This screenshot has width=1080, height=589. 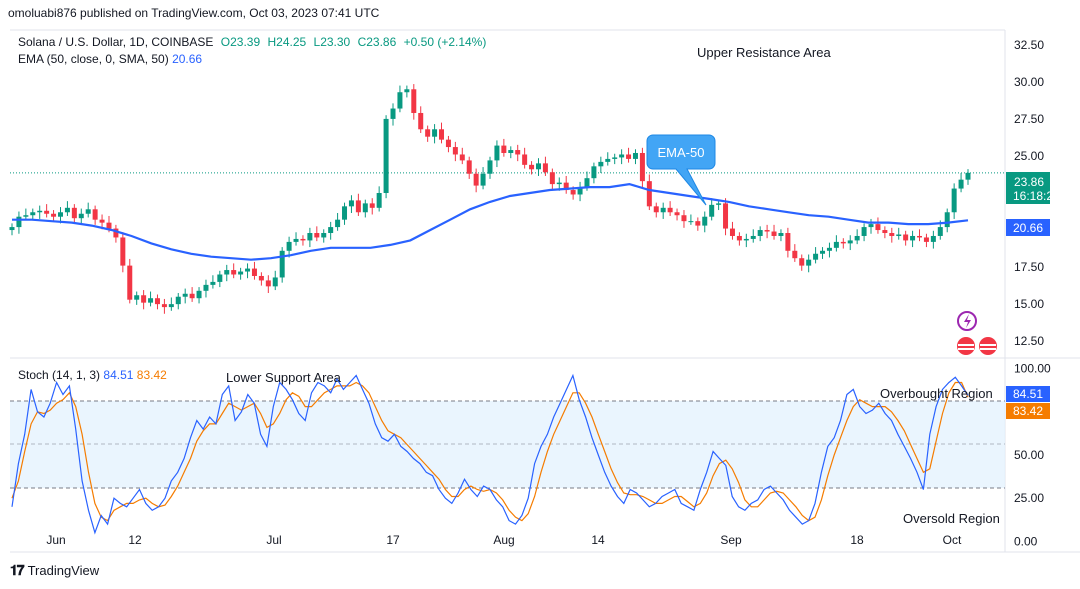 I want to click on tradingview-footer: 𝟏𝟕 TradingView, so click(x=54, y=570).